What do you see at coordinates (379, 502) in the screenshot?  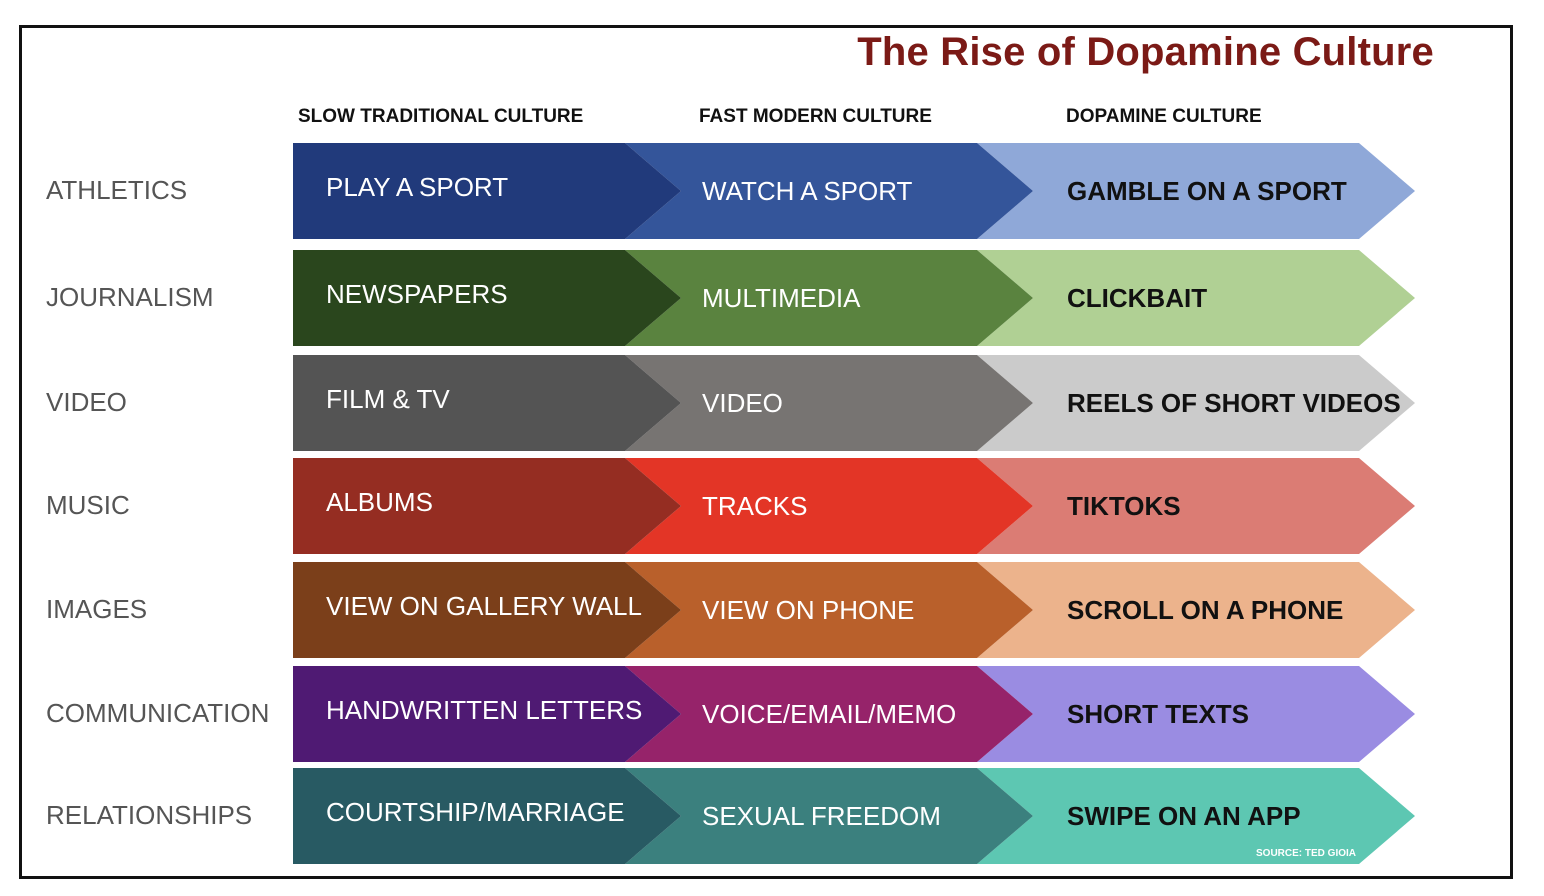 I see `cell-music-1: ALBUMS` at bounding box center [379, 502].